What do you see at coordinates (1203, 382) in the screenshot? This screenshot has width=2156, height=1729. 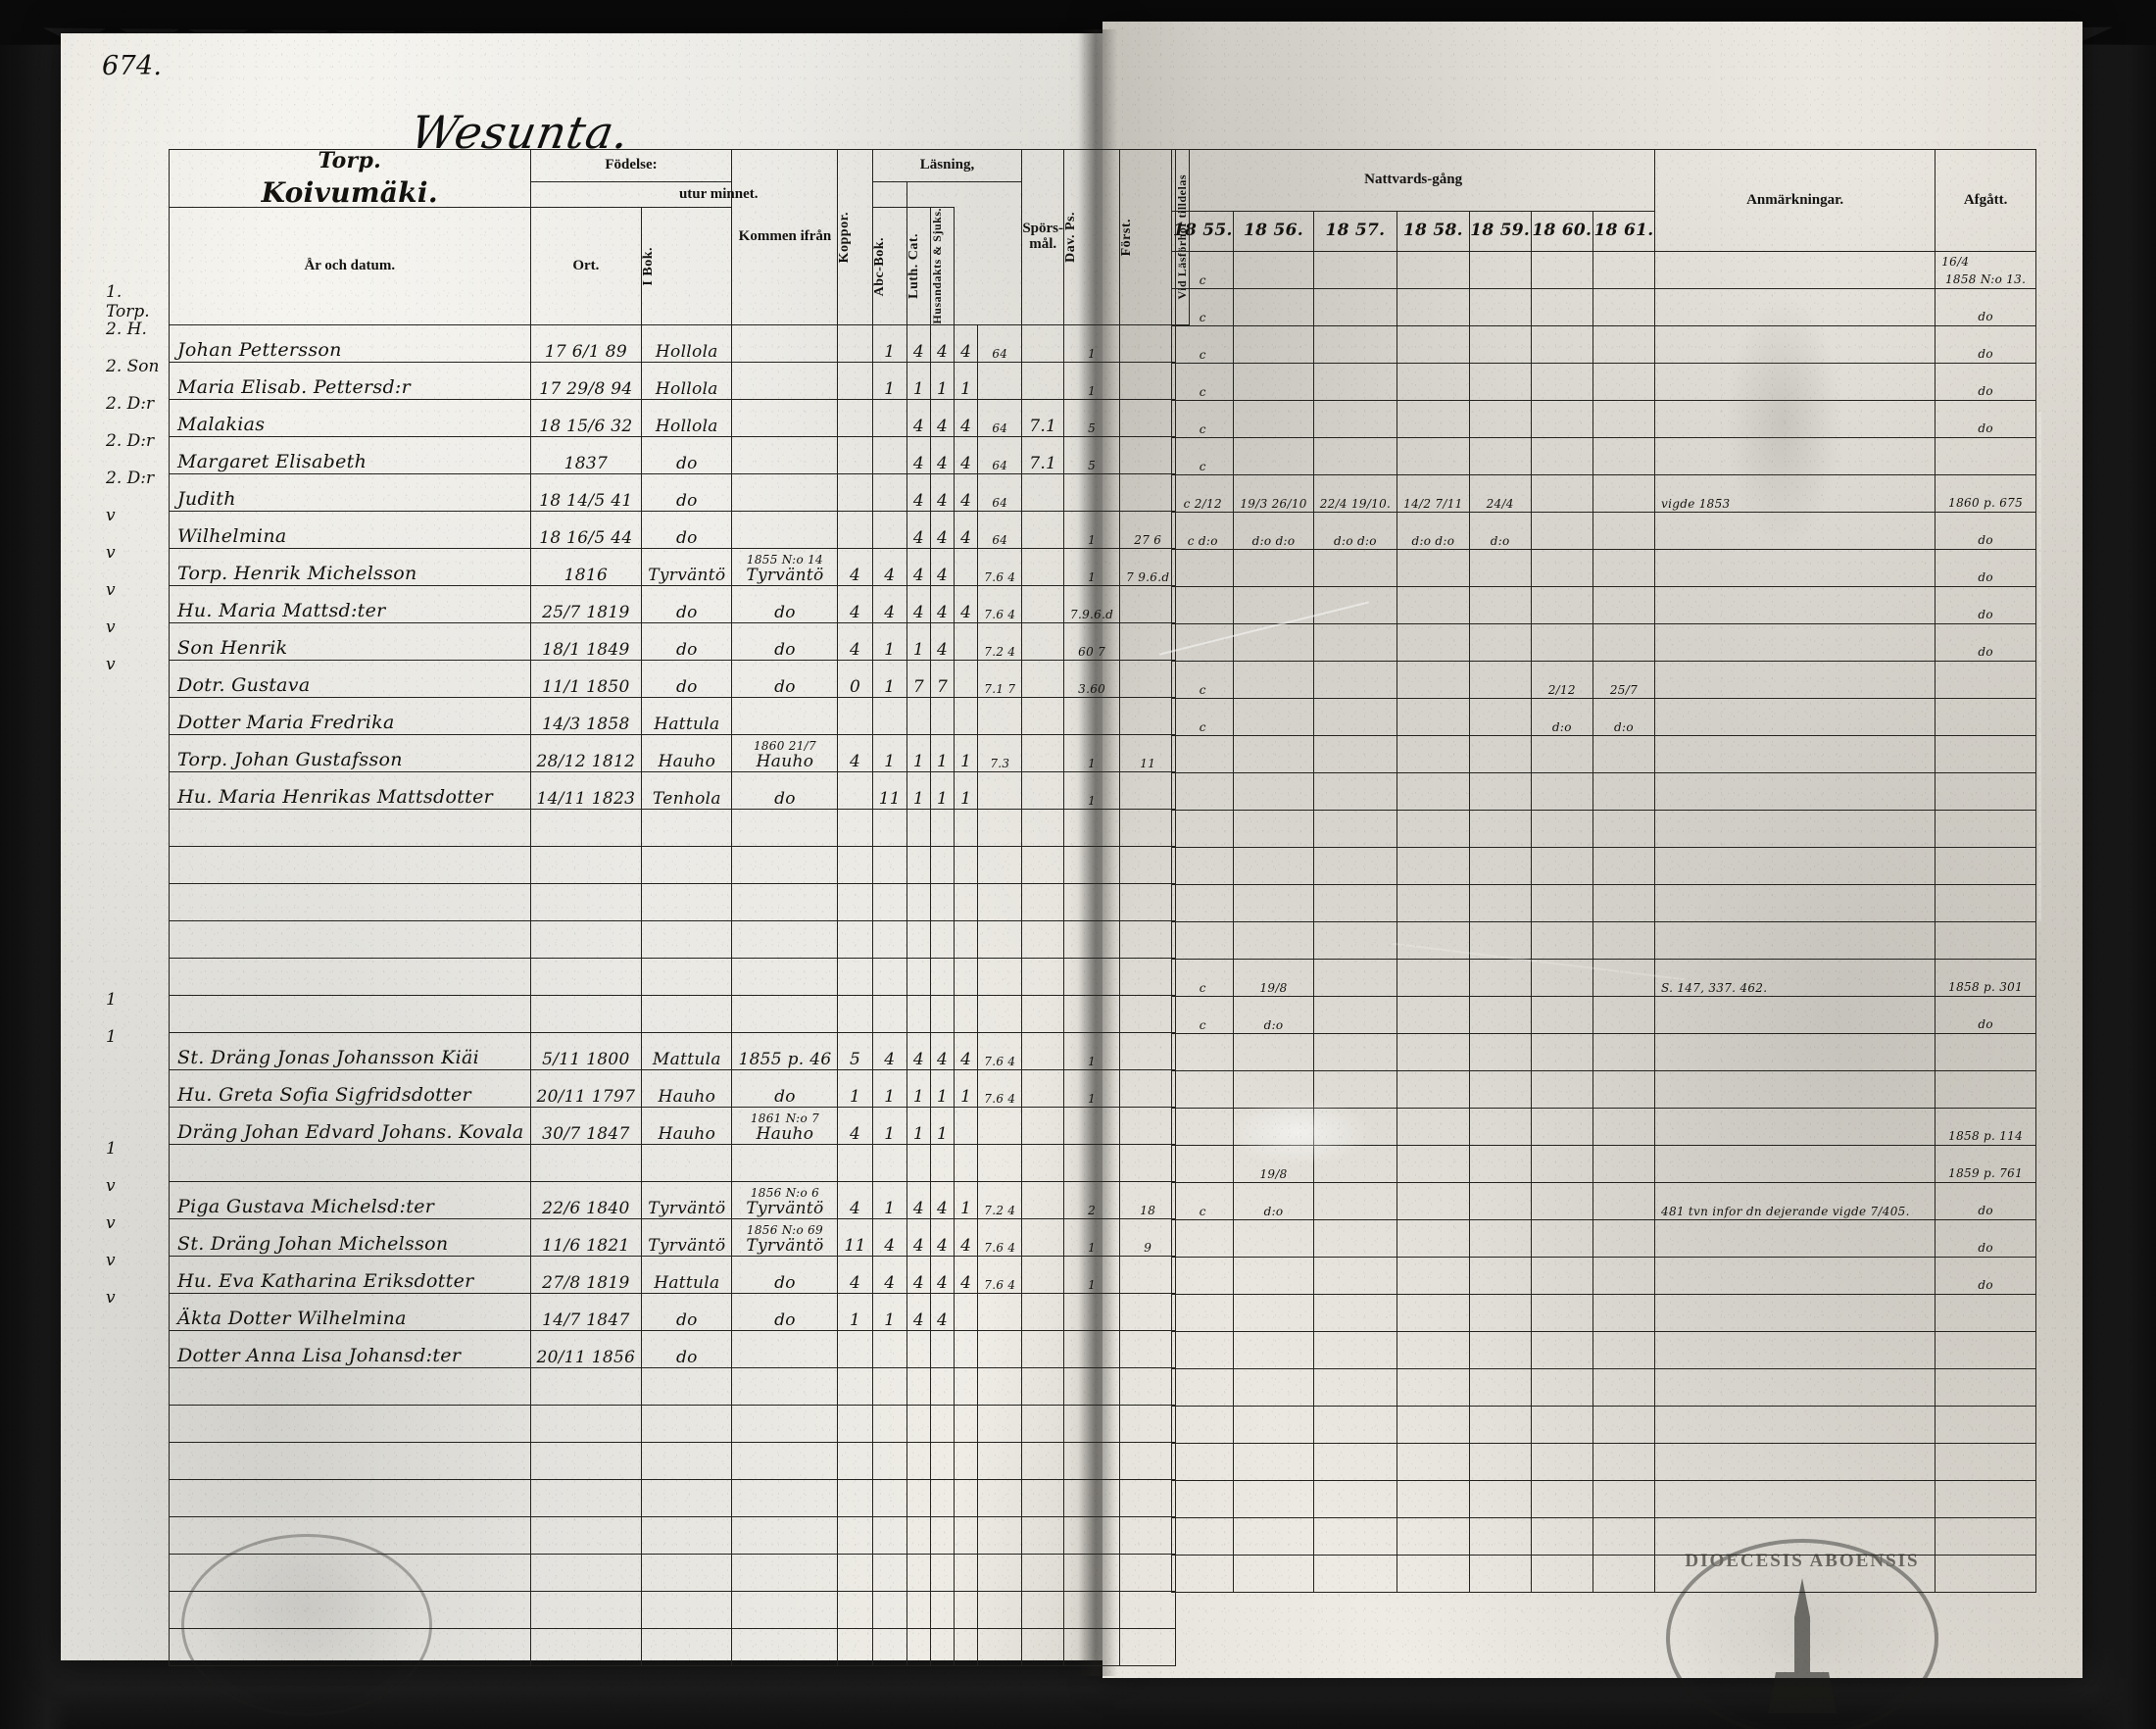 I see `cell-communion-3-0: c` at bounding box center [1203, 382].